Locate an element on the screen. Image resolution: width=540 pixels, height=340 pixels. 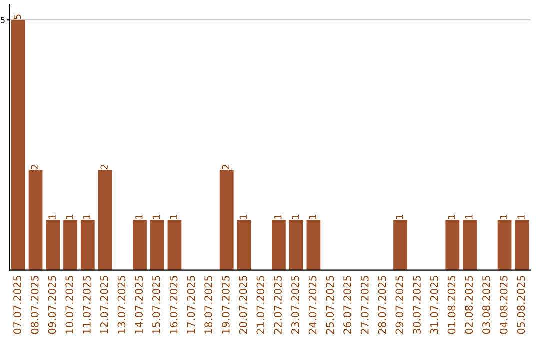
x-tick-label: 08.07.2025 is located at coordinates (34, 305).